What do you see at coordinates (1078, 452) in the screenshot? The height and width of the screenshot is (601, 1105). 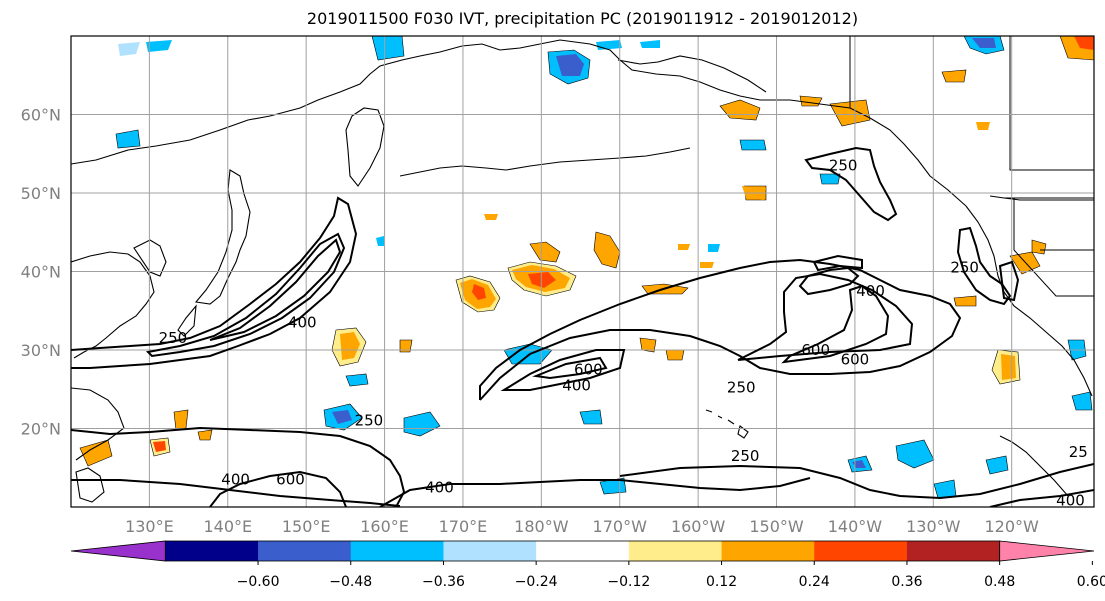 I see `ivt-contour-label: 25` at bounding box center [1078, 452].